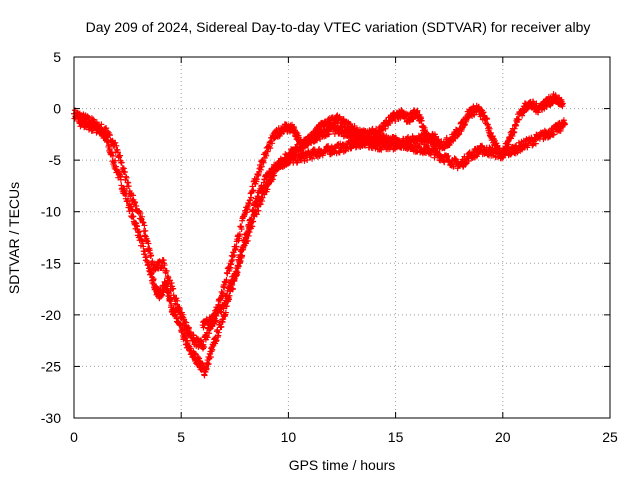 This screenshot has width=640, height=480. What do you see at coordinates (51, 315) in the screenshot?
I see `y-tick-label: -20` at bounding box center [51, 315].